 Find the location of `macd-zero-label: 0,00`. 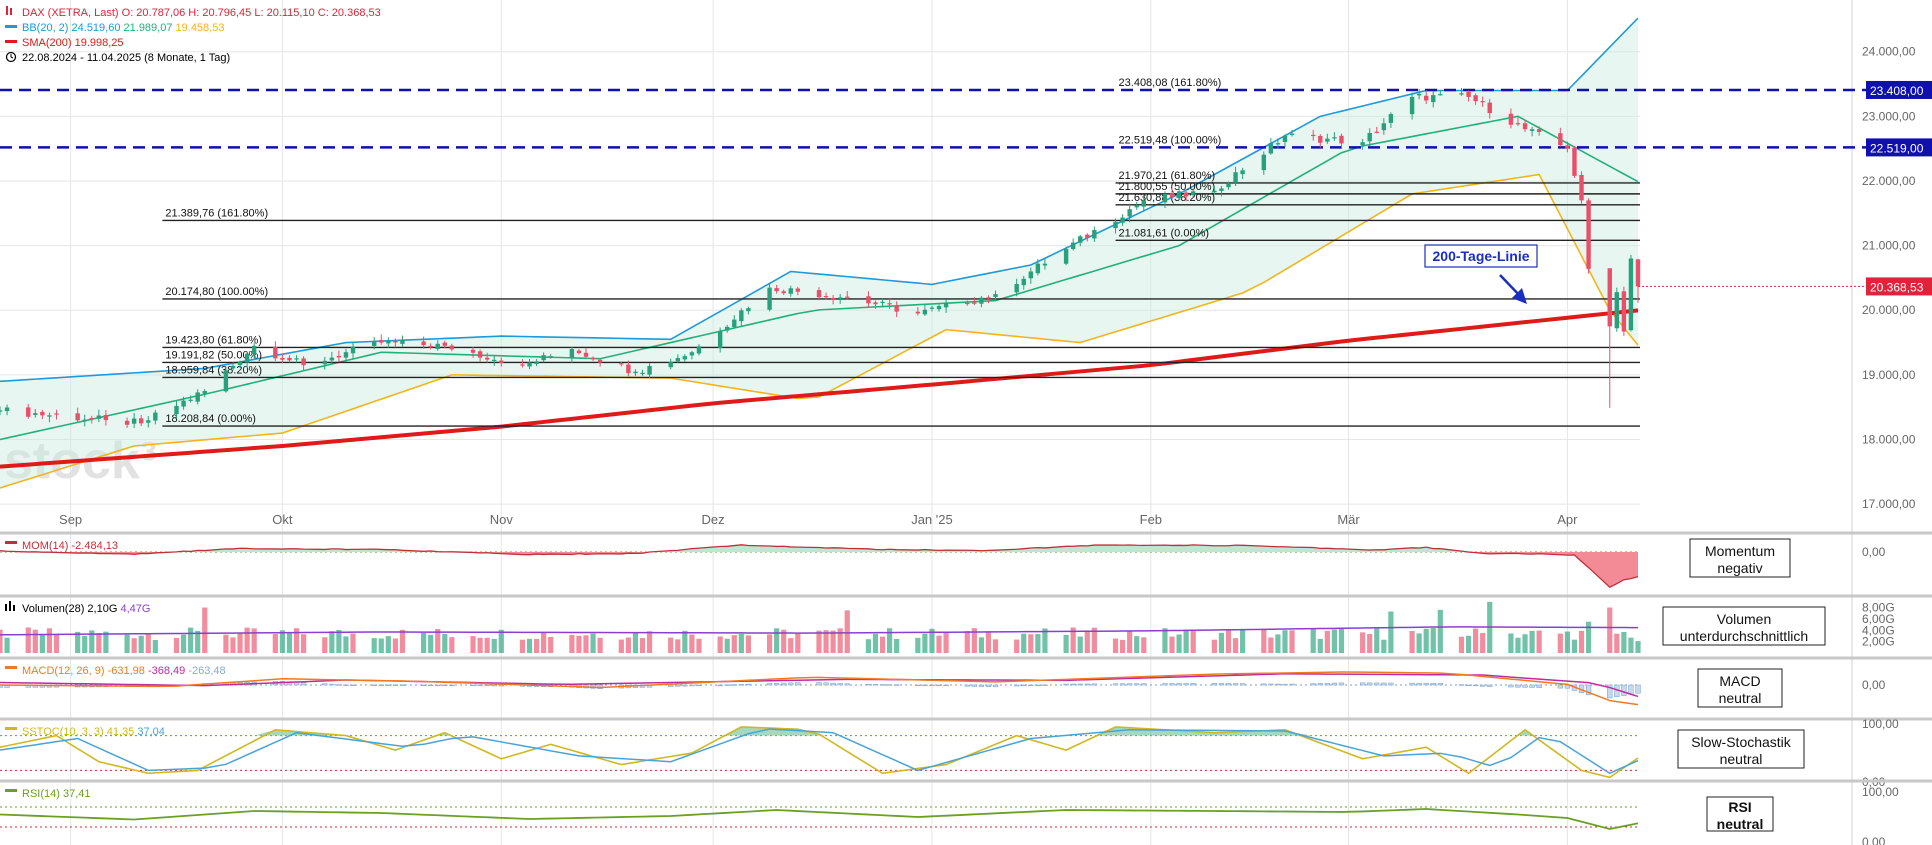

macd-zero-label: 0,00 is located at coordinates (1874, 685).